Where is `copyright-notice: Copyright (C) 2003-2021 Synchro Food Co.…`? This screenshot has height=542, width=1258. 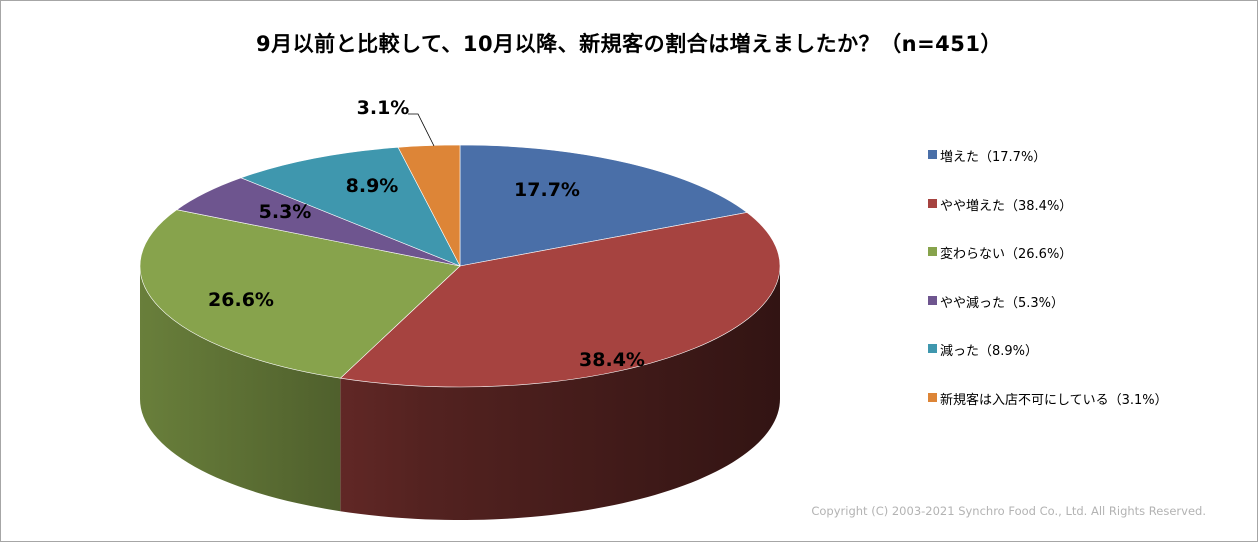
copyright-notice: Copyright (C) 2003-2021 Synchro Food Co.… is located at coordinates (1008, 511).